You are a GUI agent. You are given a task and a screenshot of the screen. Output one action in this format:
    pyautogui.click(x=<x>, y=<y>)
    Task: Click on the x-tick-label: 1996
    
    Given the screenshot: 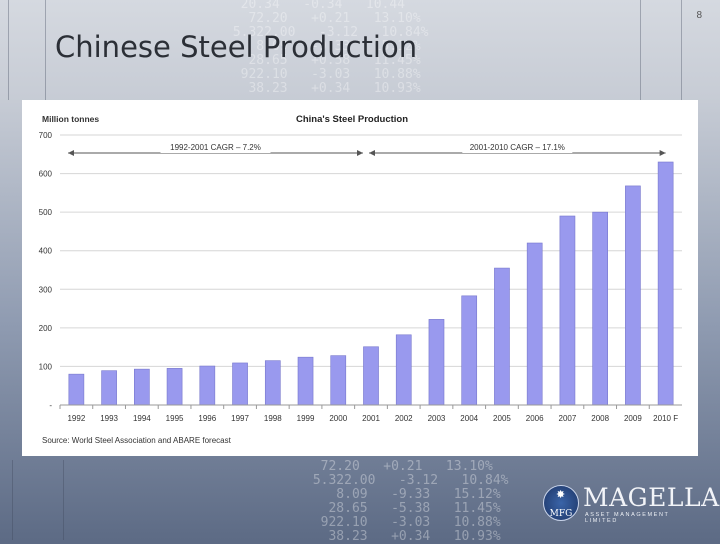 What is the action you would take?
    pyautogui.click(x=207, y=418)
    